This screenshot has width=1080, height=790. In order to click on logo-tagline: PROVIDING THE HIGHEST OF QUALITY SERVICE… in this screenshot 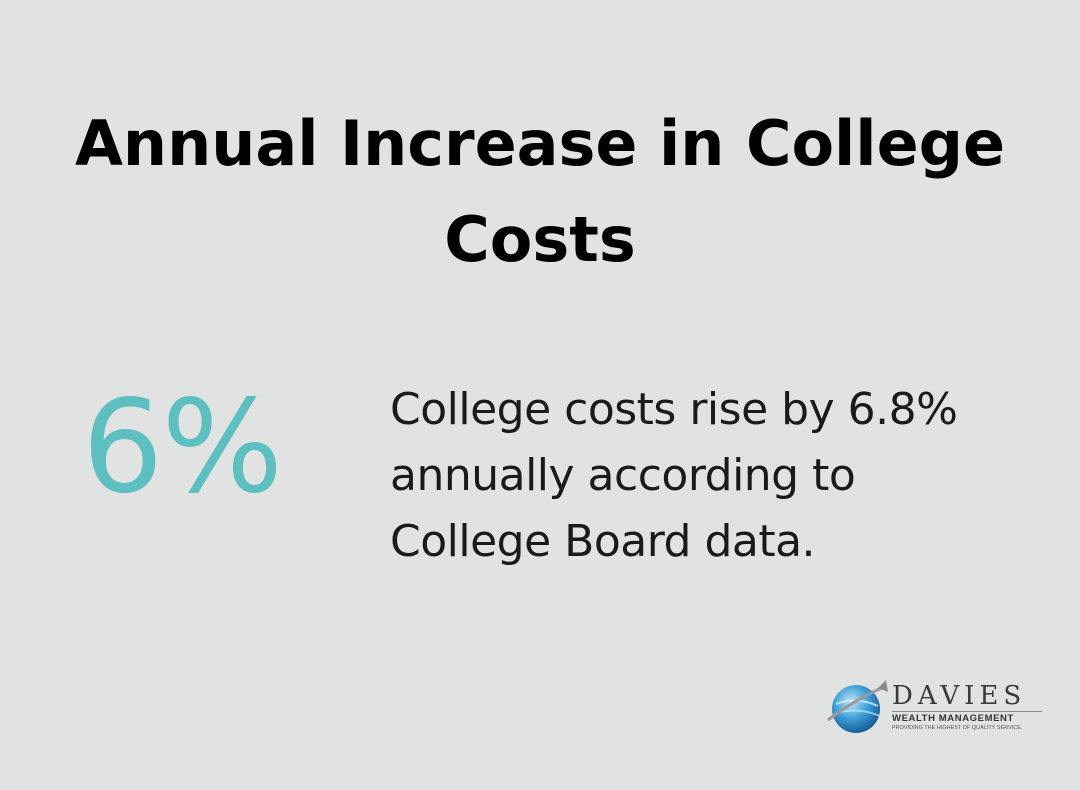, I will do `click(957, 728)`.